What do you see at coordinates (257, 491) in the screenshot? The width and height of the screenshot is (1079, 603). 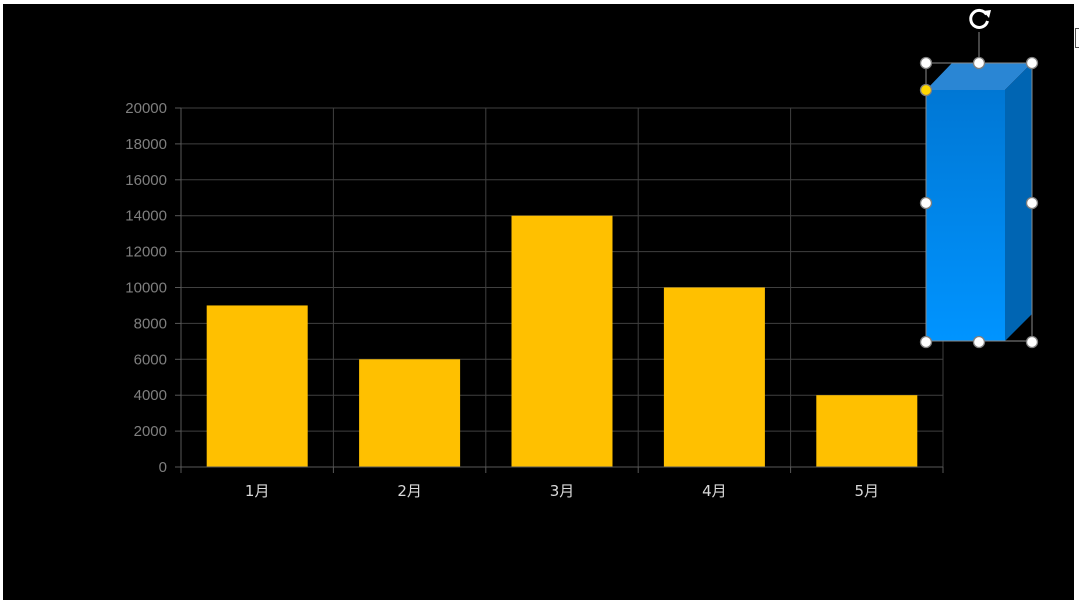 I see `x-category-label: 1月` at bounding box center [257, 491].